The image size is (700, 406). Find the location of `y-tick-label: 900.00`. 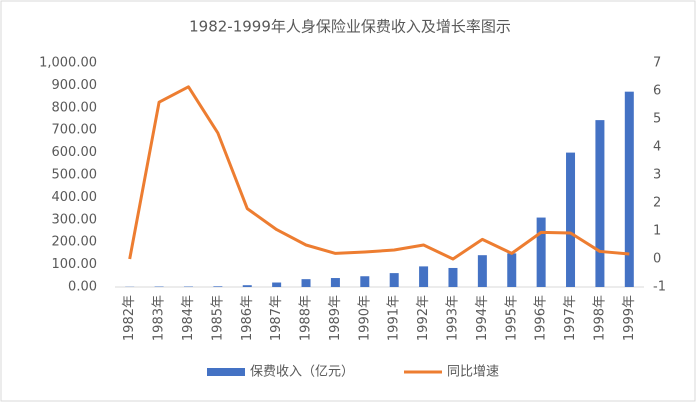

y-tick-label: 900.00 is located at coordinates (75, 85).